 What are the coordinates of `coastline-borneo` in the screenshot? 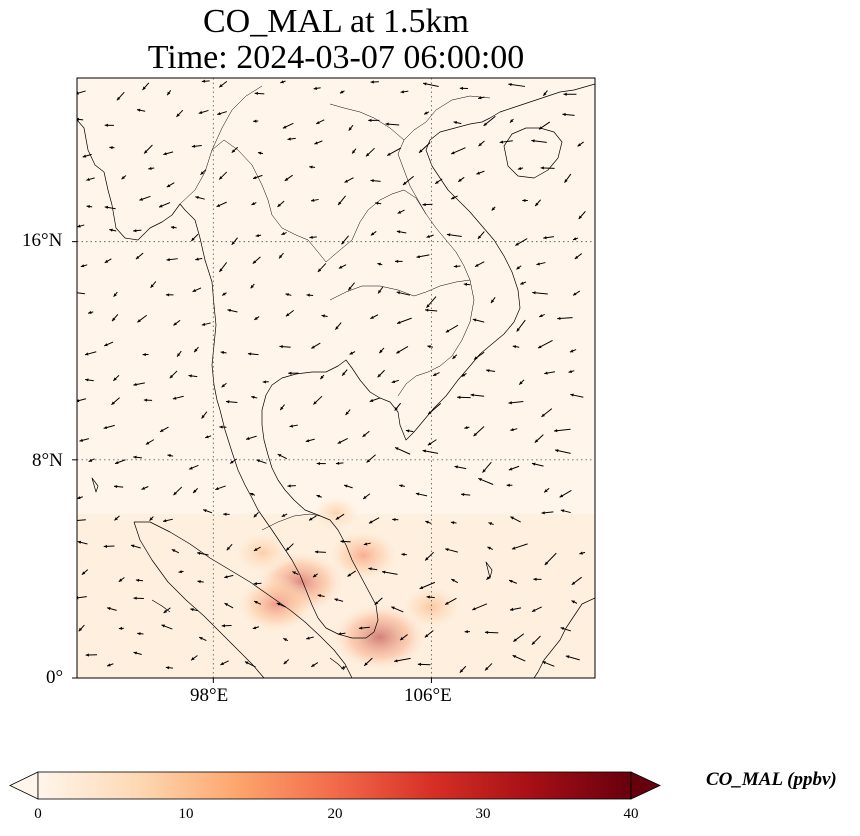 It's located at (564, 637).